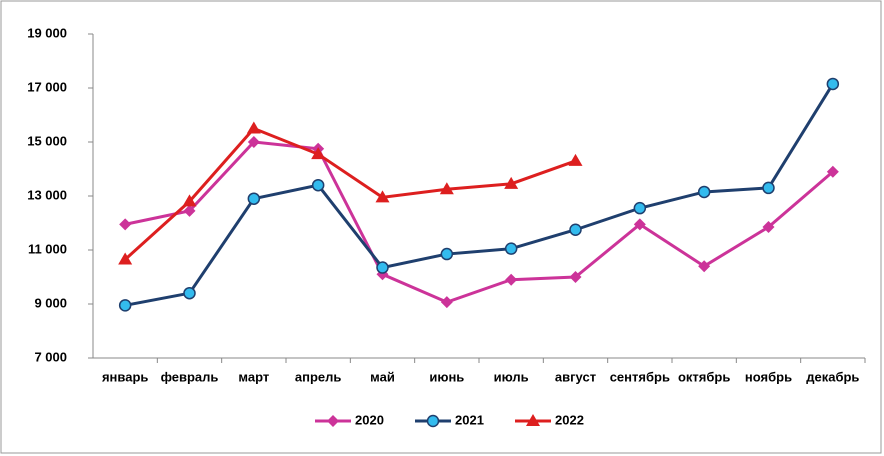  I want to click on x-tick-label: ноябрь, so click(768, 376).